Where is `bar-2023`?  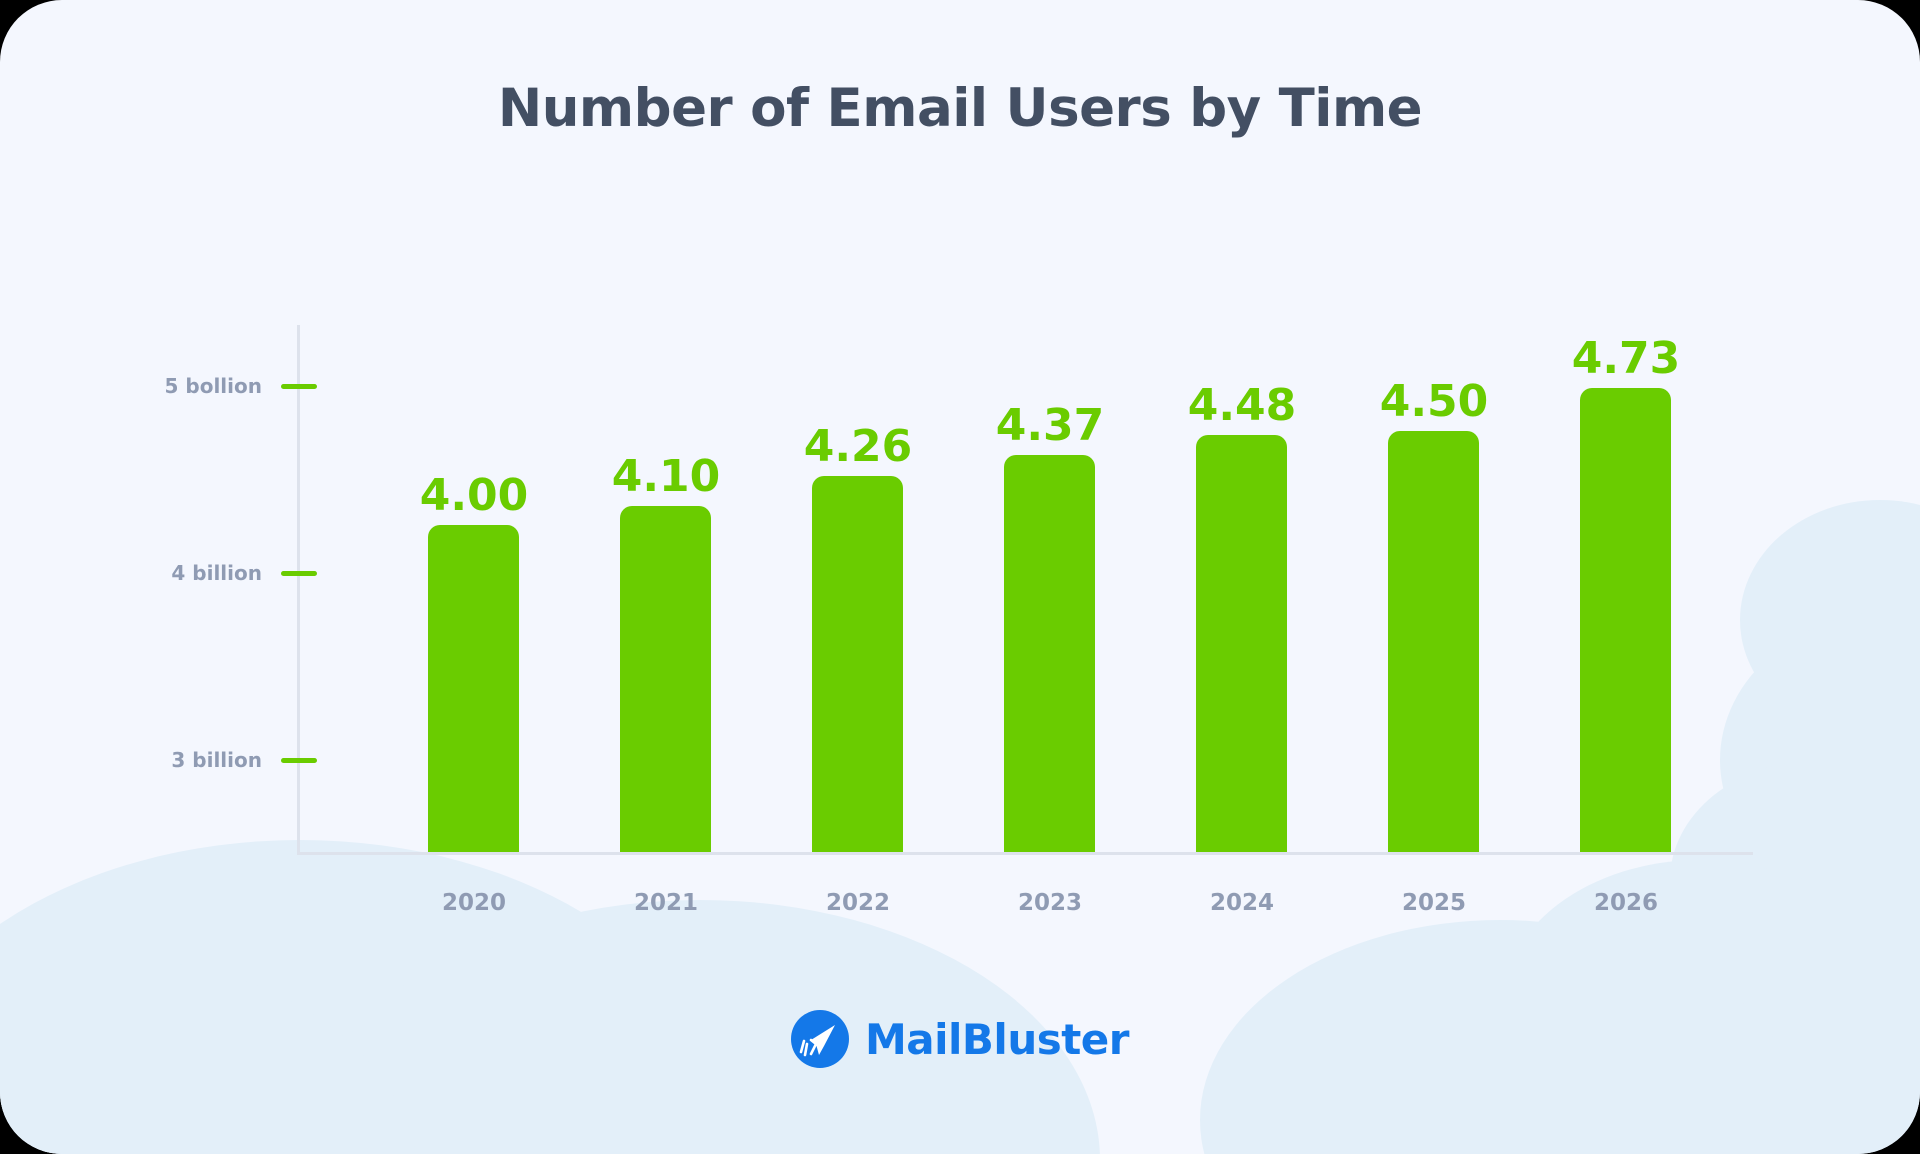 bar-2023 is located at coordinates (1049, 653).